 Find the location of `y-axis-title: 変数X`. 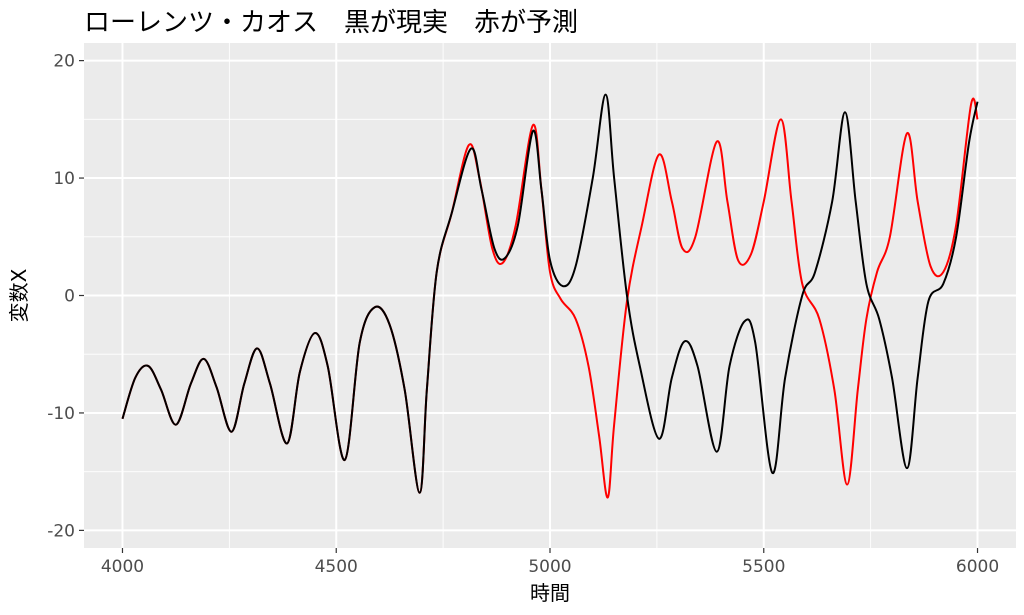

y-axis-title: 変数X is located at coordinates (19, 295).